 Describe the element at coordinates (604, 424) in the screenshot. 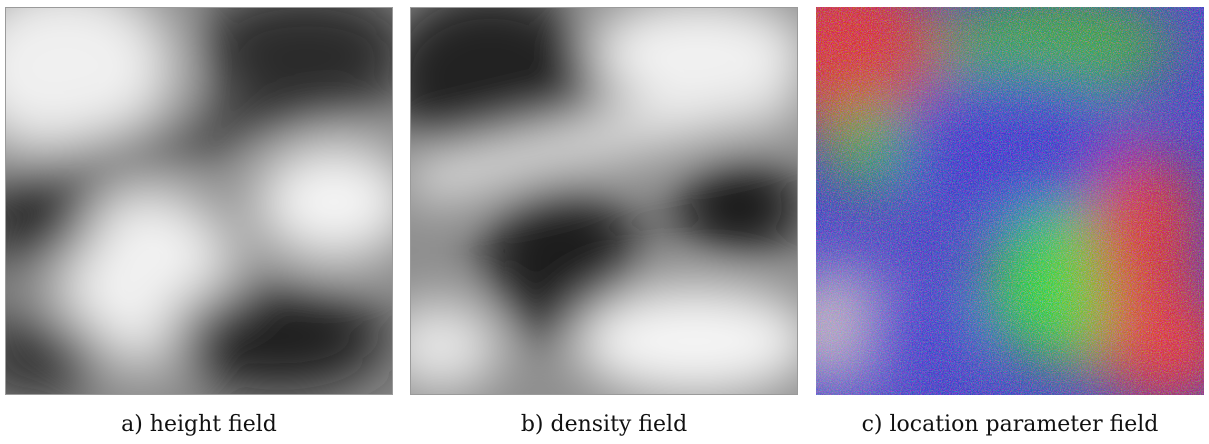

I see `caption-density-field: b) density field` at that location.